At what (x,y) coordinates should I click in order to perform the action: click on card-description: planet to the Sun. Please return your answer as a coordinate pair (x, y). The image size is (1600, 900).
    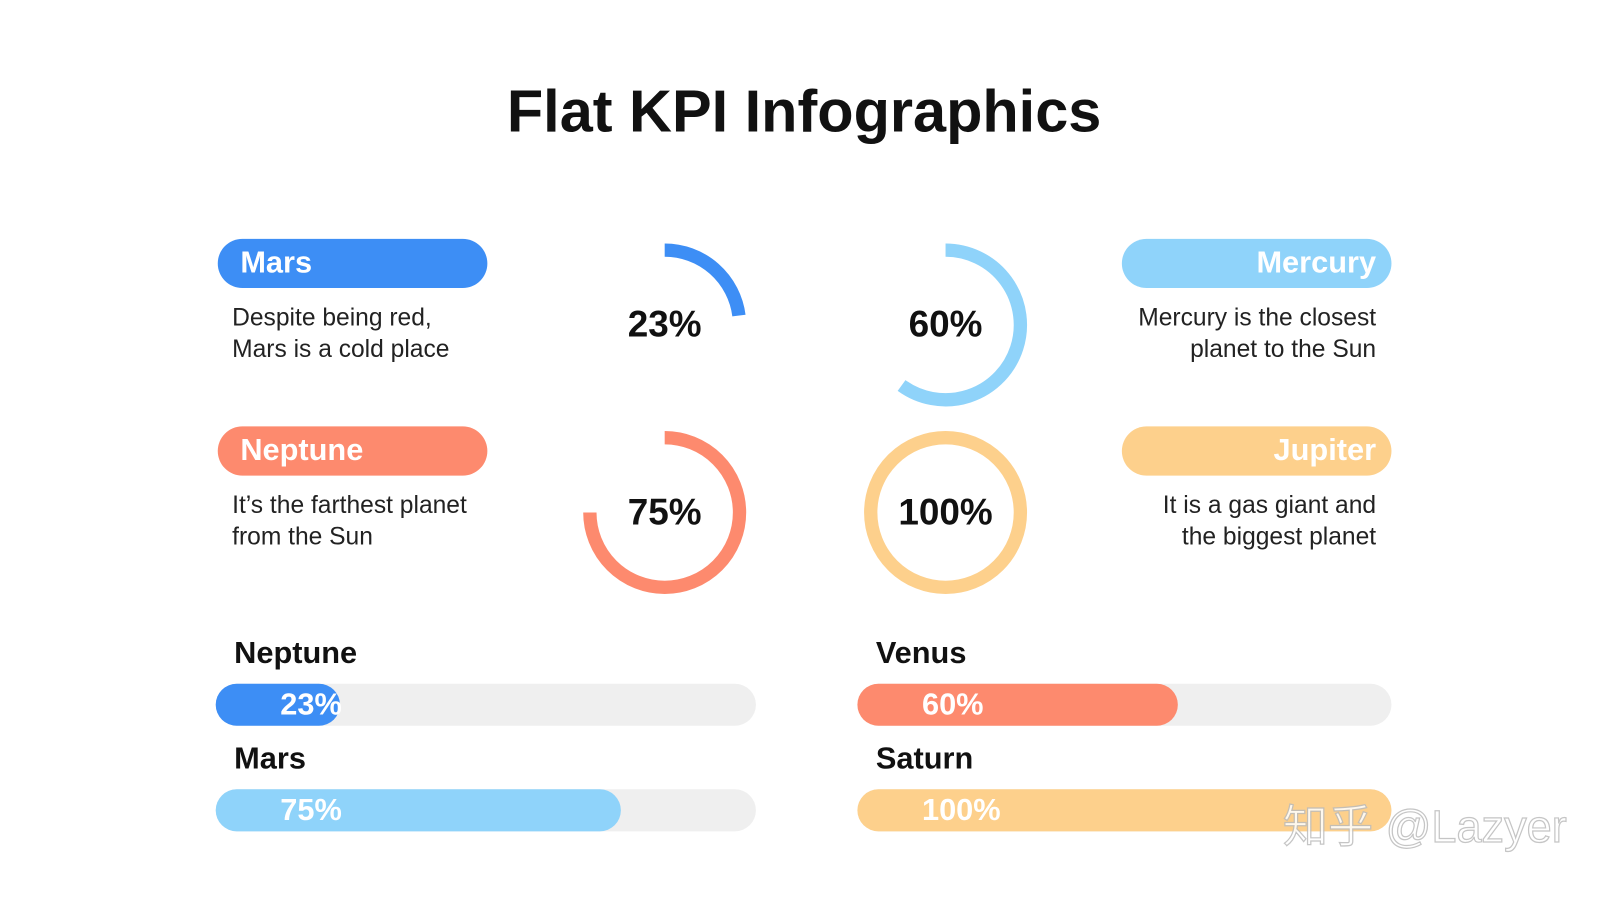
    Looking at the image, I should click on (1283, 349).